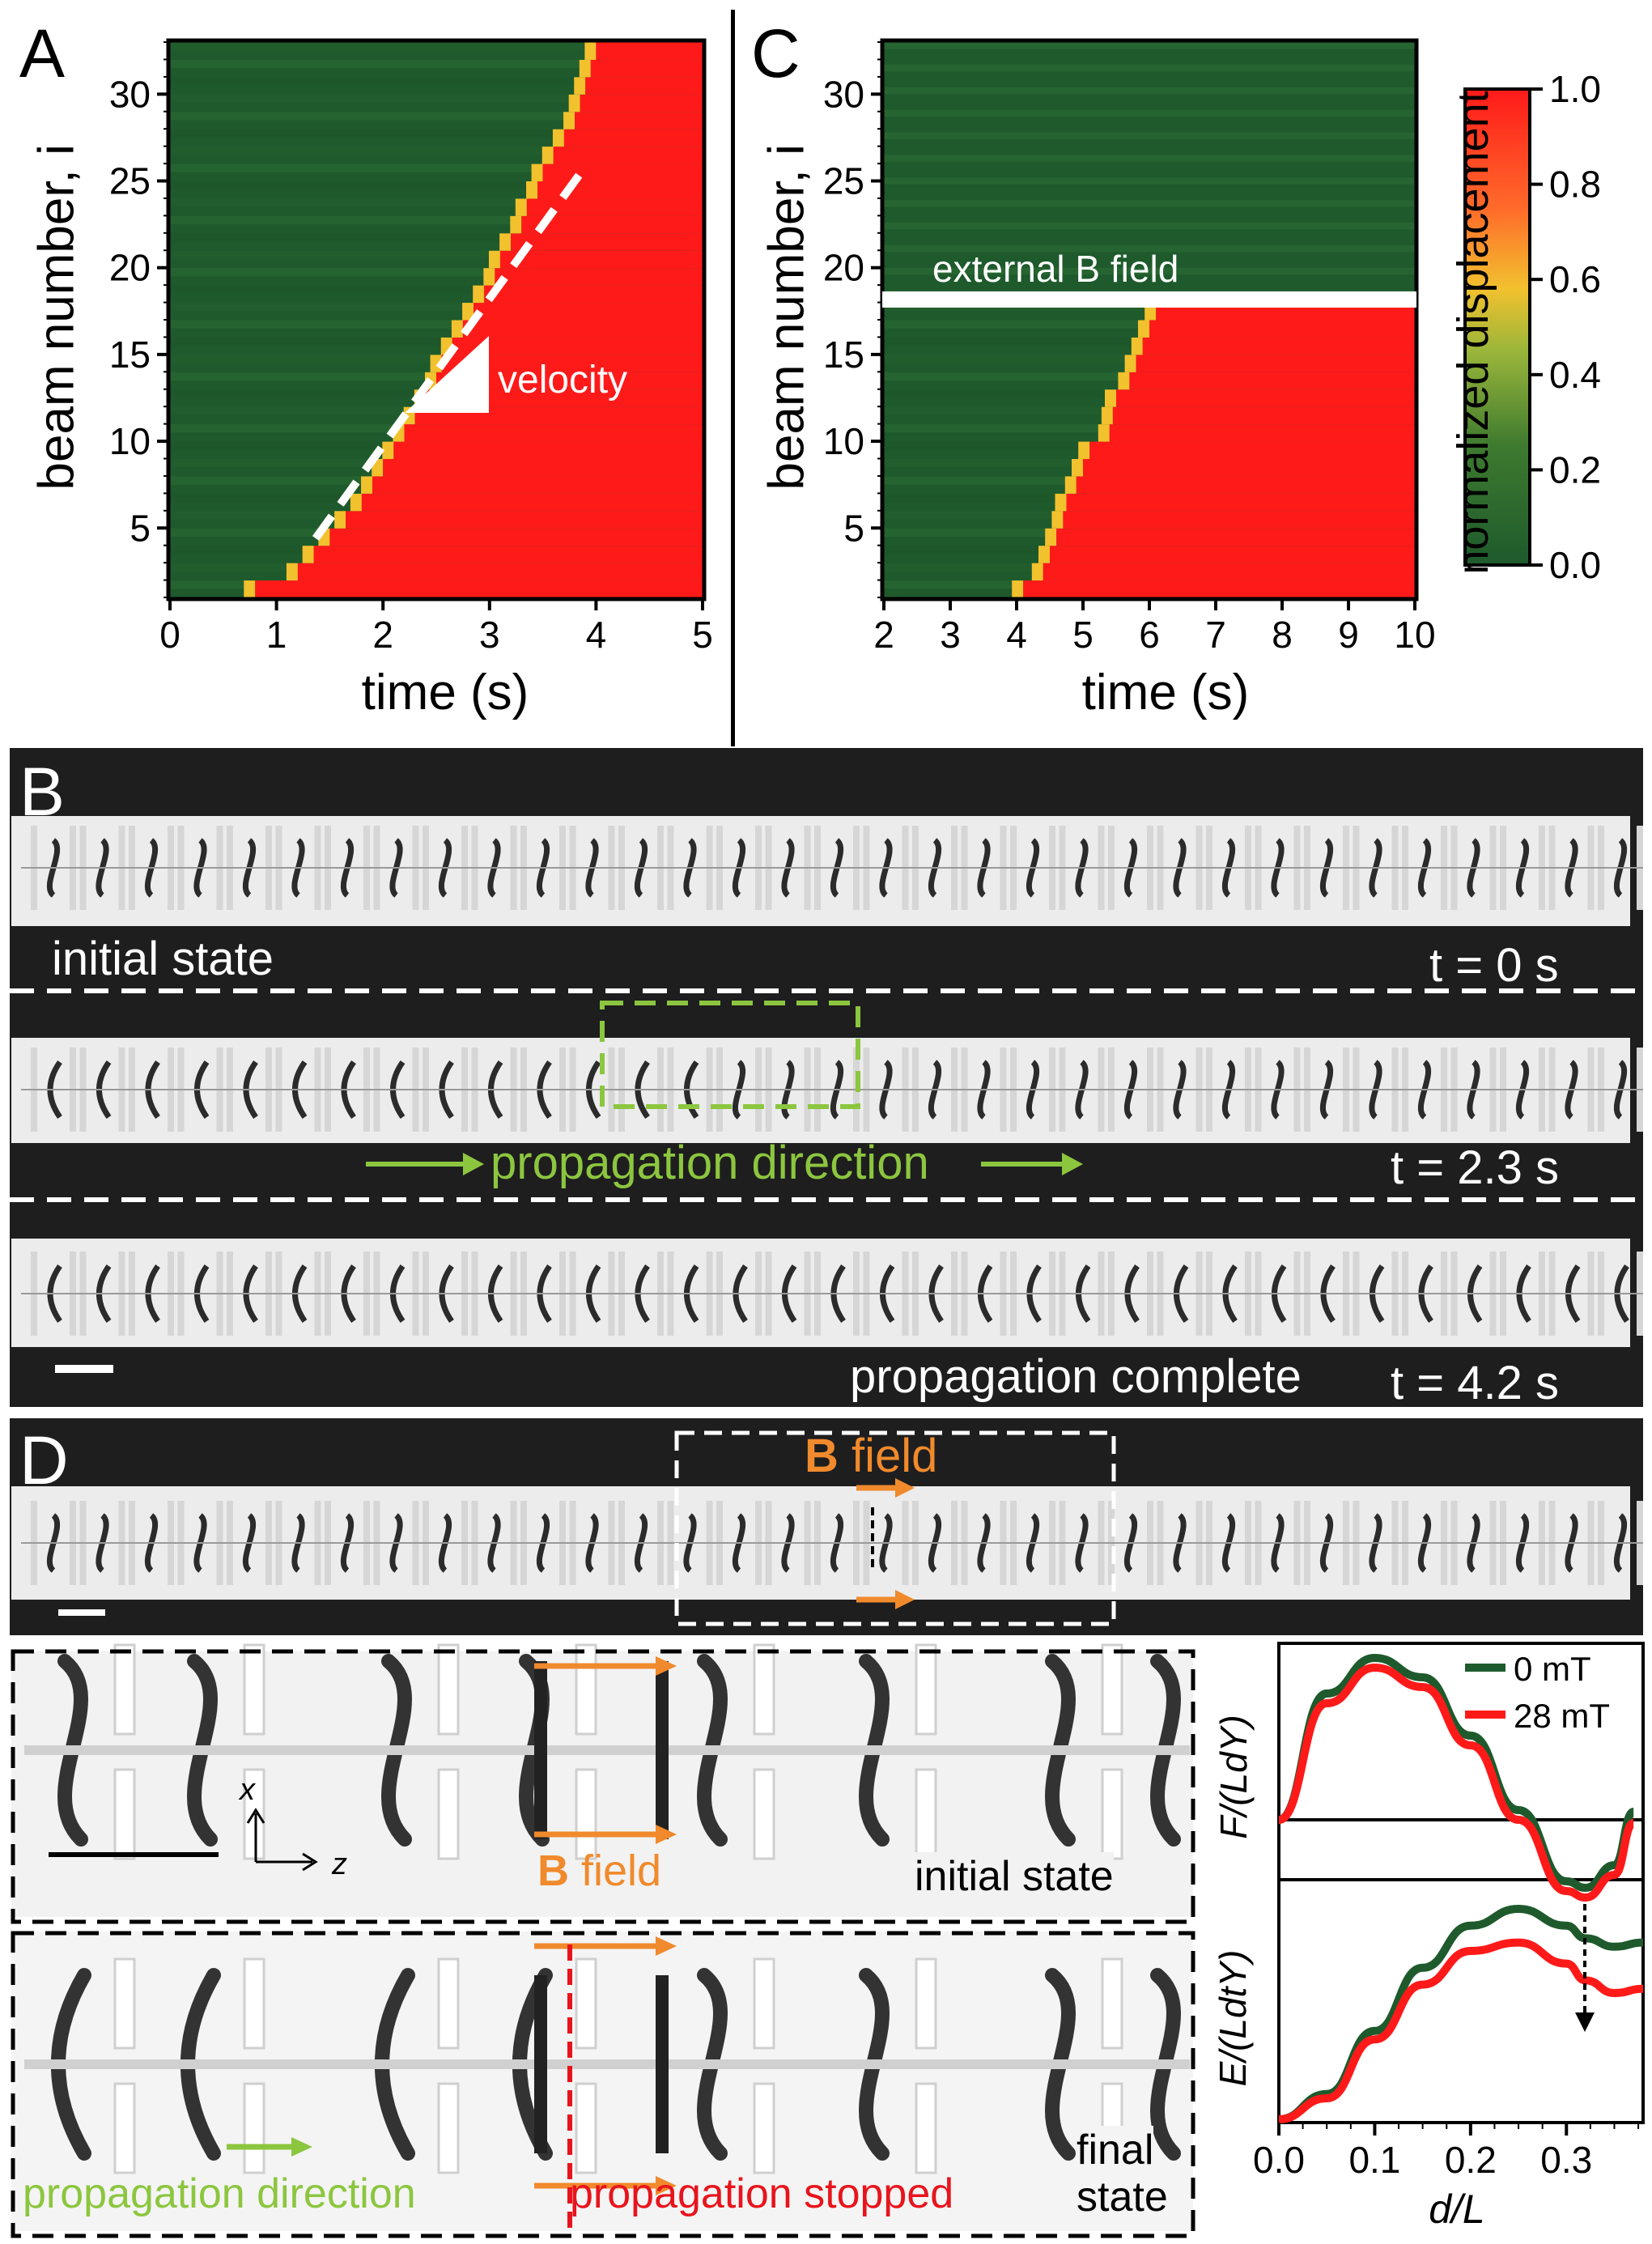 The height and width of the screenshot is (2244, 1652). I want to click on force-energy-plot: 0.0 0.1 0.2 0.3 0 mT 28 mT, so click(1449, 1912).